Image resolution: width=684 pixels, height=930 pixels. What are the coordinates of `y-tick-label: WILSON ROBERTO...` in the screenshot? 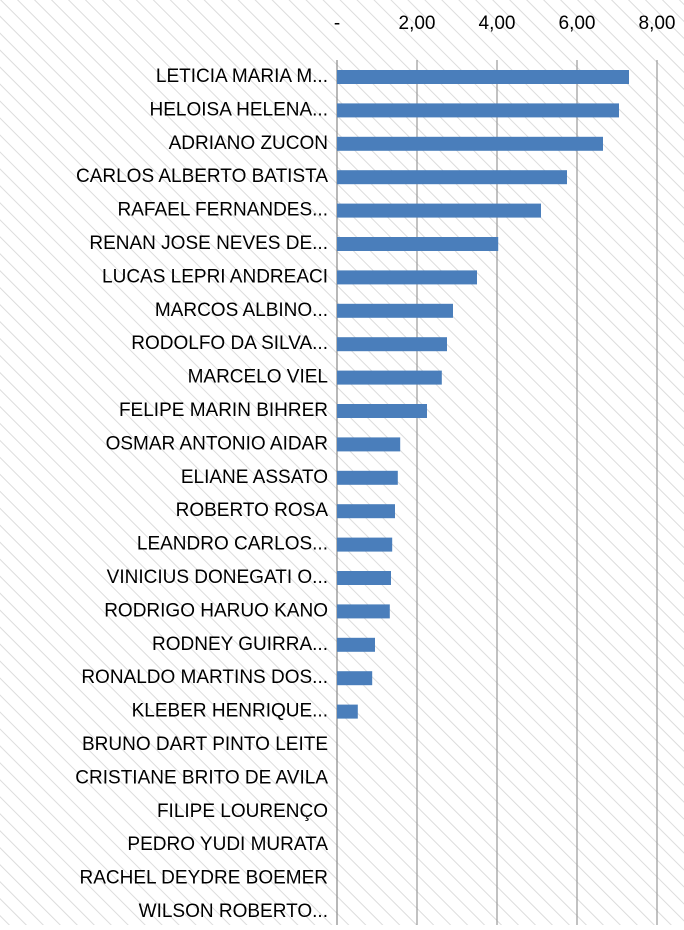 It's located at (233, 911).